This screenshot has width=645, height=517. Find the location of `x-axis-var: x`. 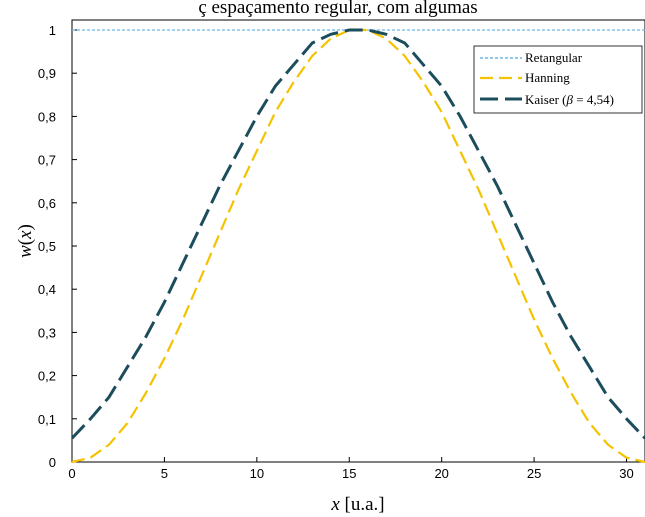

x-axis-var: x is located at coordinates (335, 504).